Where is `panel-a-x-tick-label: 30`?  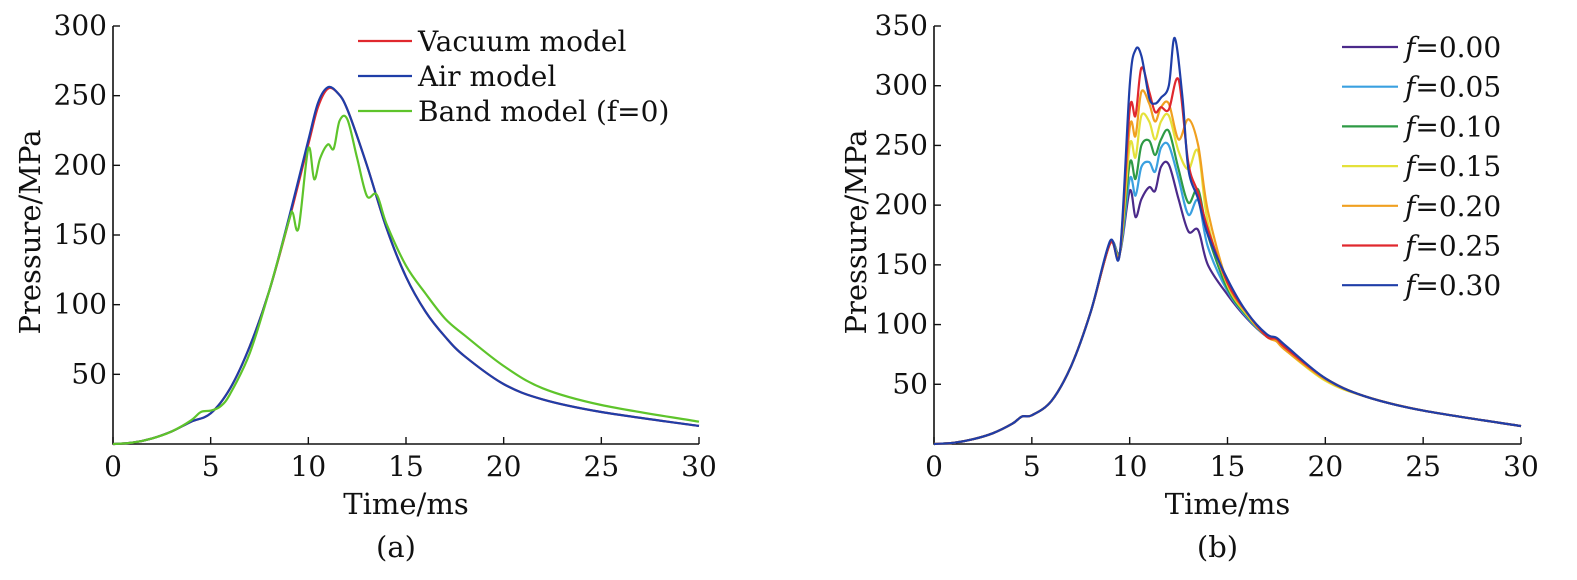
panel-a-x-tick-label: 30 is located at coordinates (699, 466).